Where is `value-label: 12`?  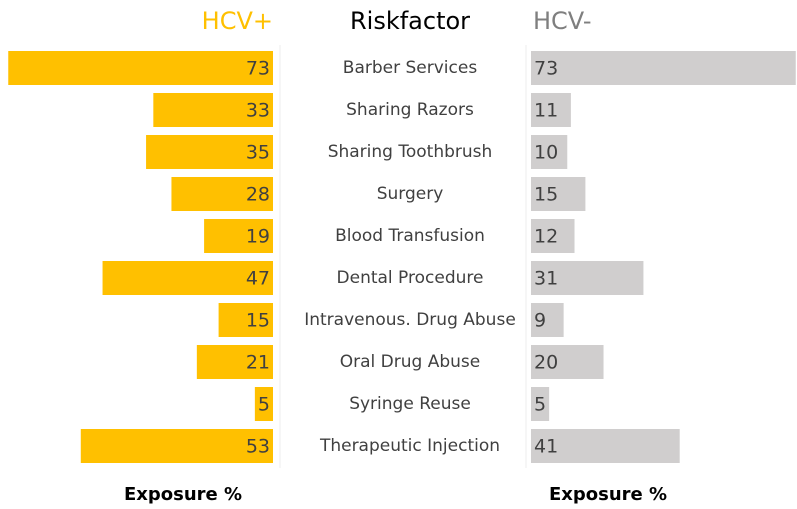 value-label: 12 is located at coordinates (546, 237).